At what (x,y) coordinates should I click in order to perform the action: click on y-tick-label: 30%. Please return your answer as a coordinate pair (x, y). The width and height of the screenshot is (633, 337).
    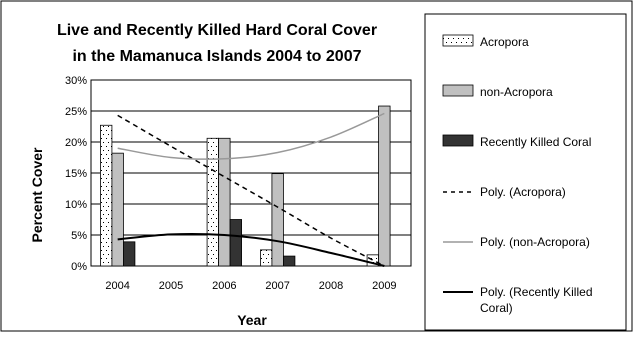
    Looking at the image, I should click on (76, 81).